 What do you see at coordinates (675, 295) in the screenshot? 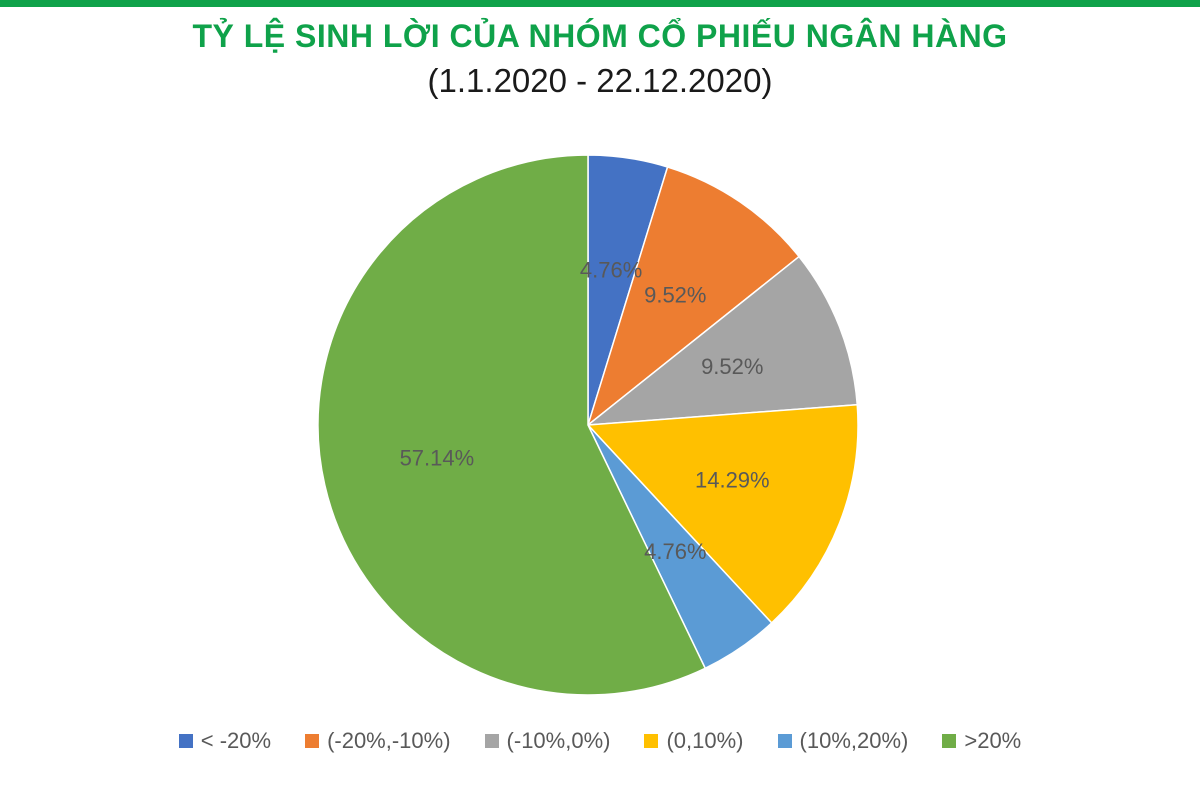
I see `slice-data-label-2: 9.52%` at bounding box center [675, 295].